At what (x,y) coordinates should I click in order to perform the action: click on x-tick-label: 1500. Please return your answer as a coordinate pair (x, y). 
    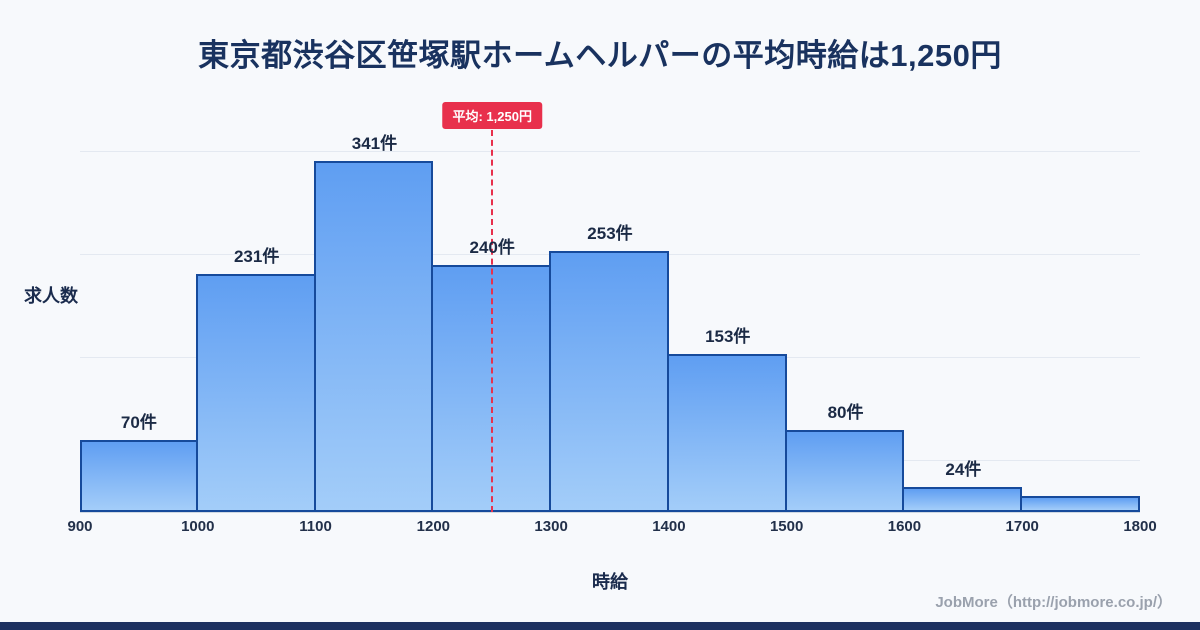
    Looking at the image, I should click on (786, 526).